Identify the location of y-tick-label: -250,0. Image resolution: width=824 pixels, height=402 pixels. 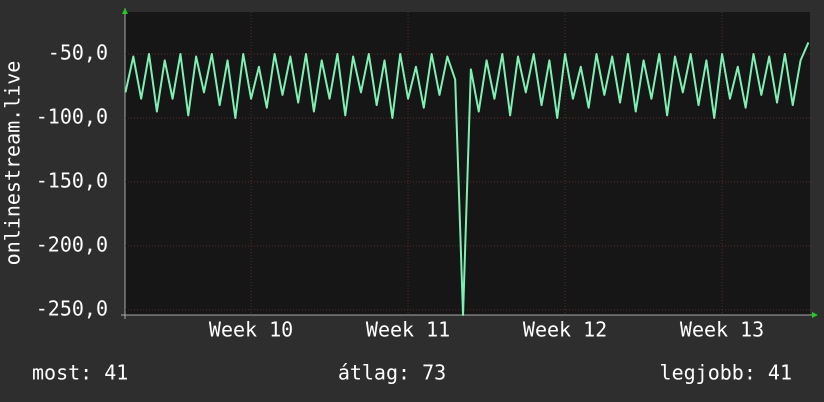
(72, 308).